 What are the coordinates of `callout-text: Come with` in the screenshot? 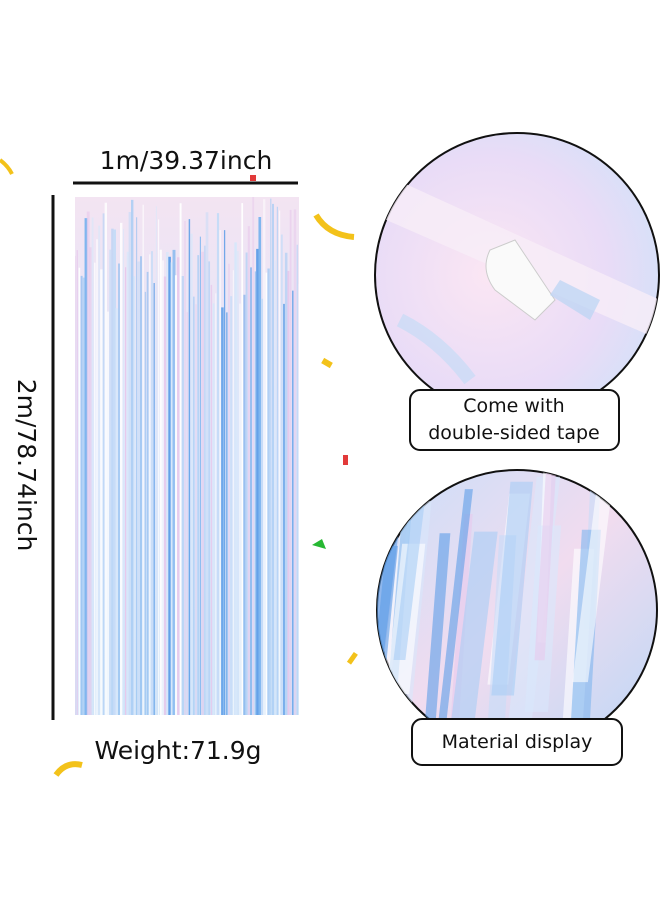 It's located at (513, 406).